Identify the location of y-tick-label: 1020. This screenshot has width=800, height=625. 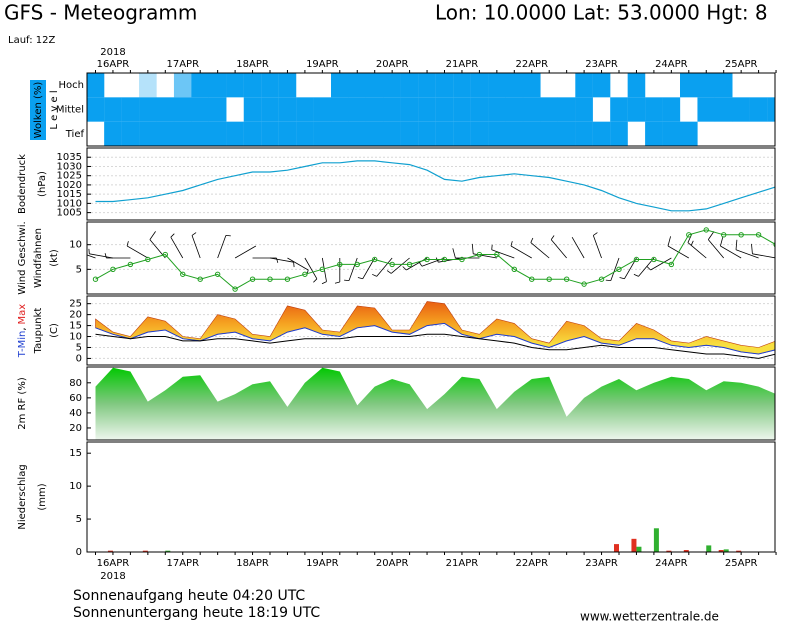
(69, 185).